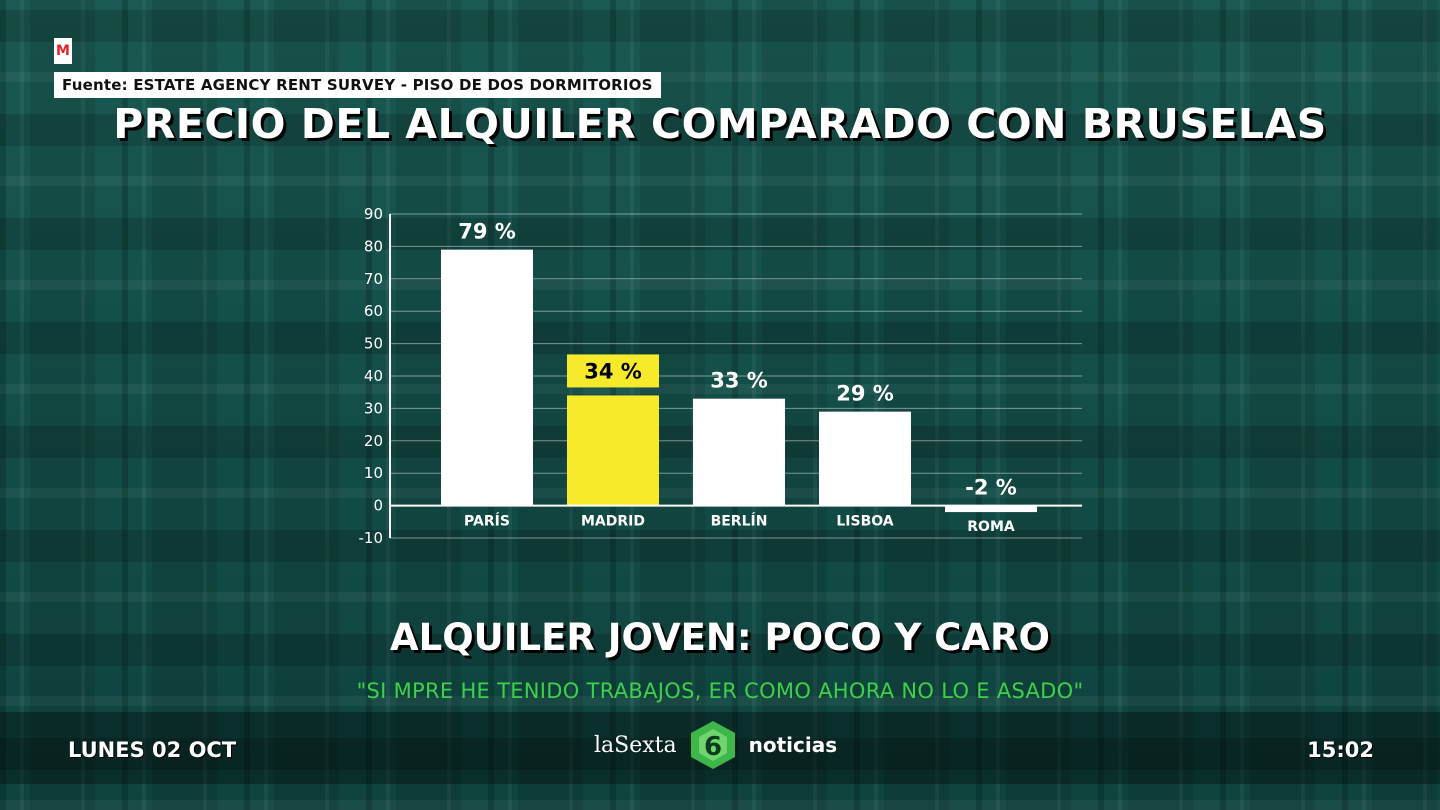 Image resolution: width=1440 pixels, height=810 pixels. What do you see at coordinates (793, 745) in the screenshot?
I see `brand-noticias: noticias` at bounding box center [793, 745].